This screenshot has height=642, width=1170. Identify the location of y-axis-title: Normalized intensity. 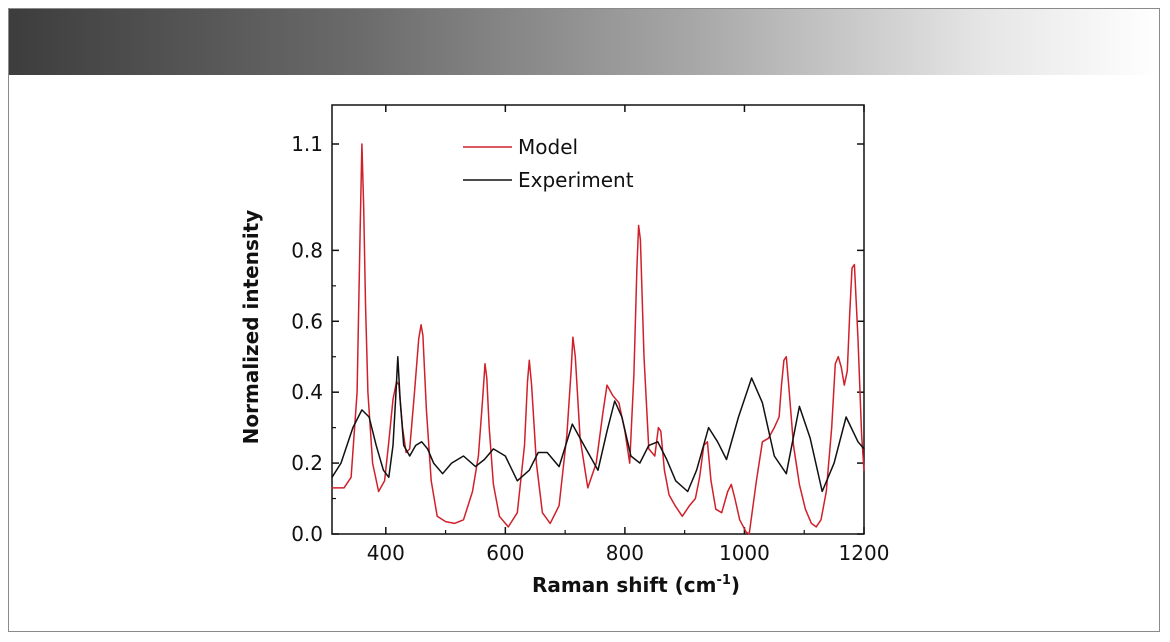
(251, 327).